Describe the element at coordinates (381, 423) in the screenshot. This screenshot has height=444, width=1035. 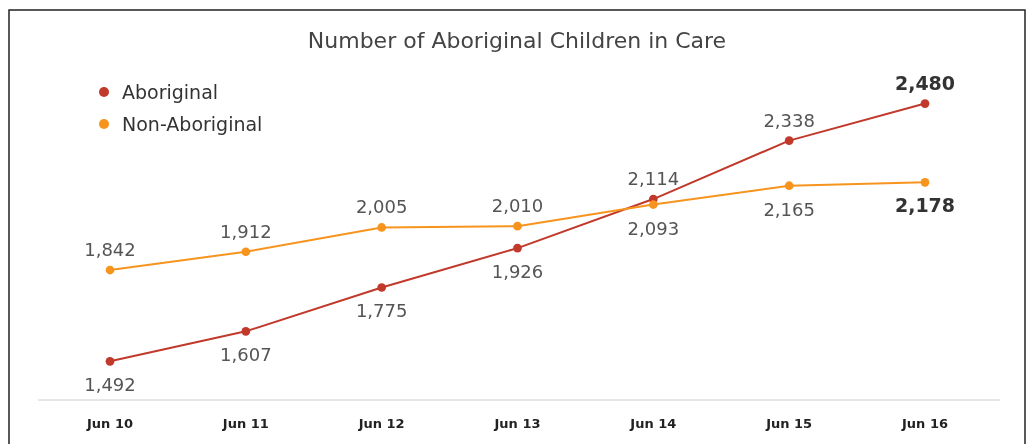
I see `x-tick-label: Jun 12` at that location.